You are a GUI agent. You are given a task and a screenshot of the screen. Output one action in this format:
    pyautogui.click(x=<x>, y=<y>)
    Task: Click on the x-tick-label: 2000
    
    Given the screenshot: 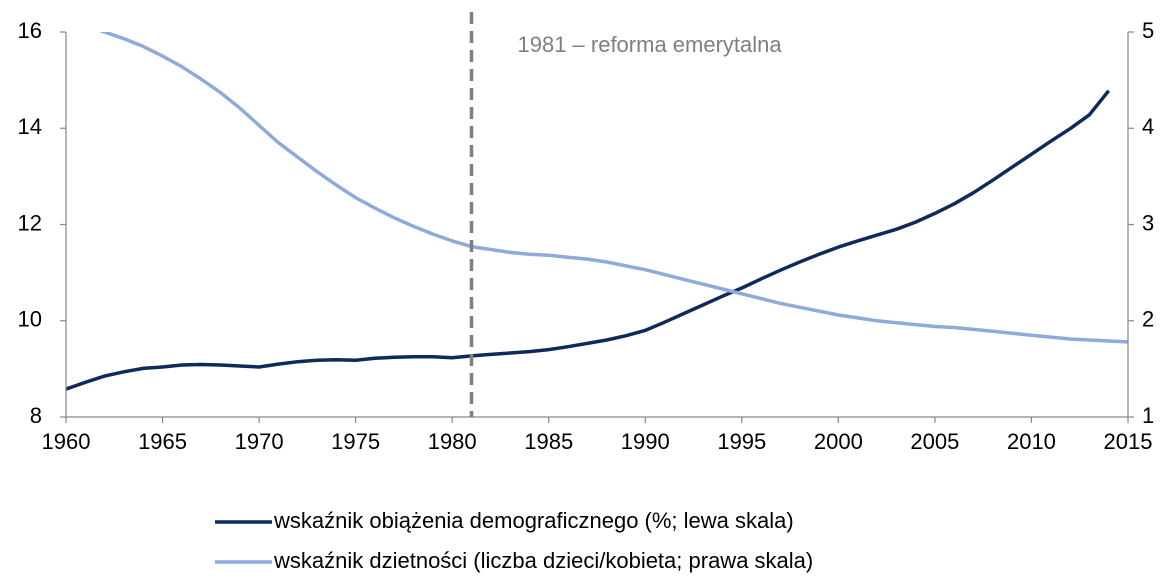 What is the action you would take?
    pyautogui.click(x=838, y=441)
    